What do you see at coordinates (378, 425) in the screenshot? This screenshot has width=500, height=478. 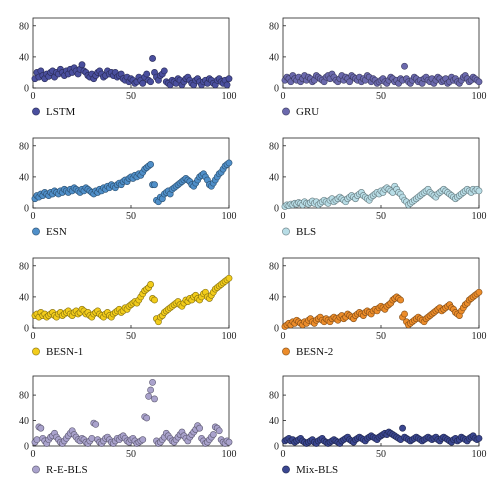 I see `chart-panel: 0 40 80 0 50 100 Mix-BLS` at bounding box center [378, 425].